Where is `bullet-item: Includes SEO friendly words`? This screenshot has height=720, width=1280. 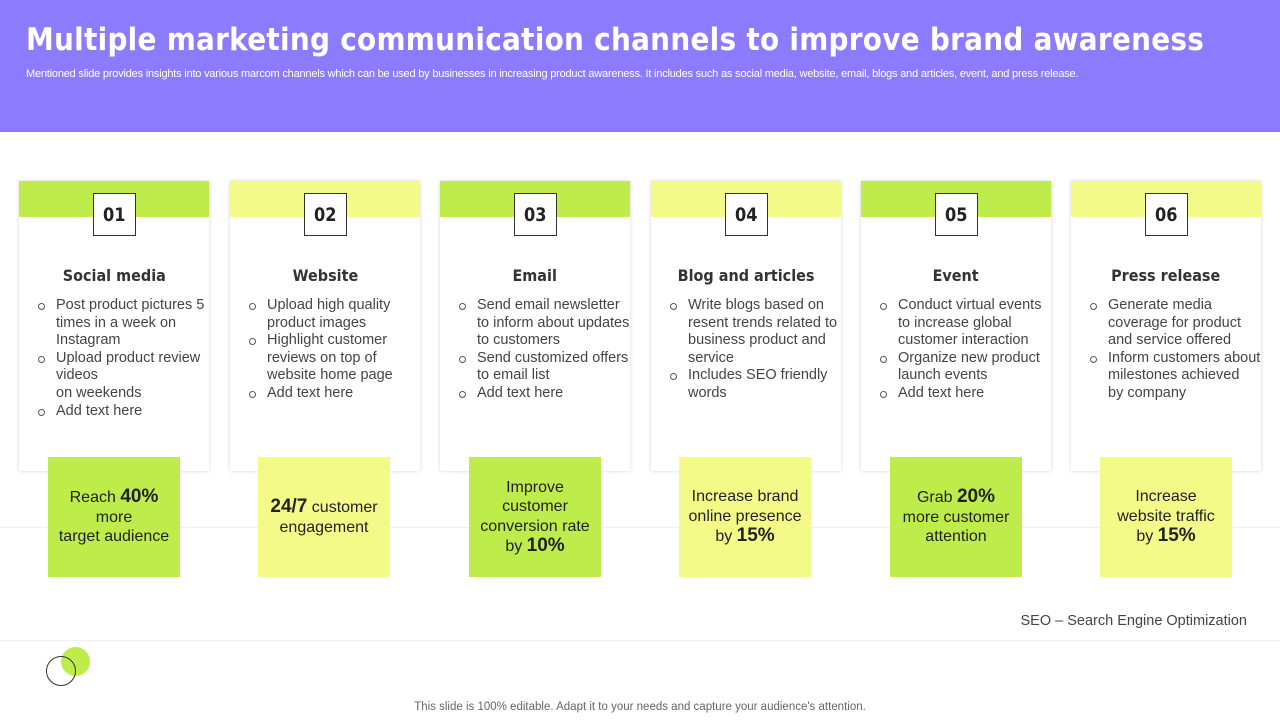 bullet-item: Includes SEO friendly words is located at coordinates (755, 384).